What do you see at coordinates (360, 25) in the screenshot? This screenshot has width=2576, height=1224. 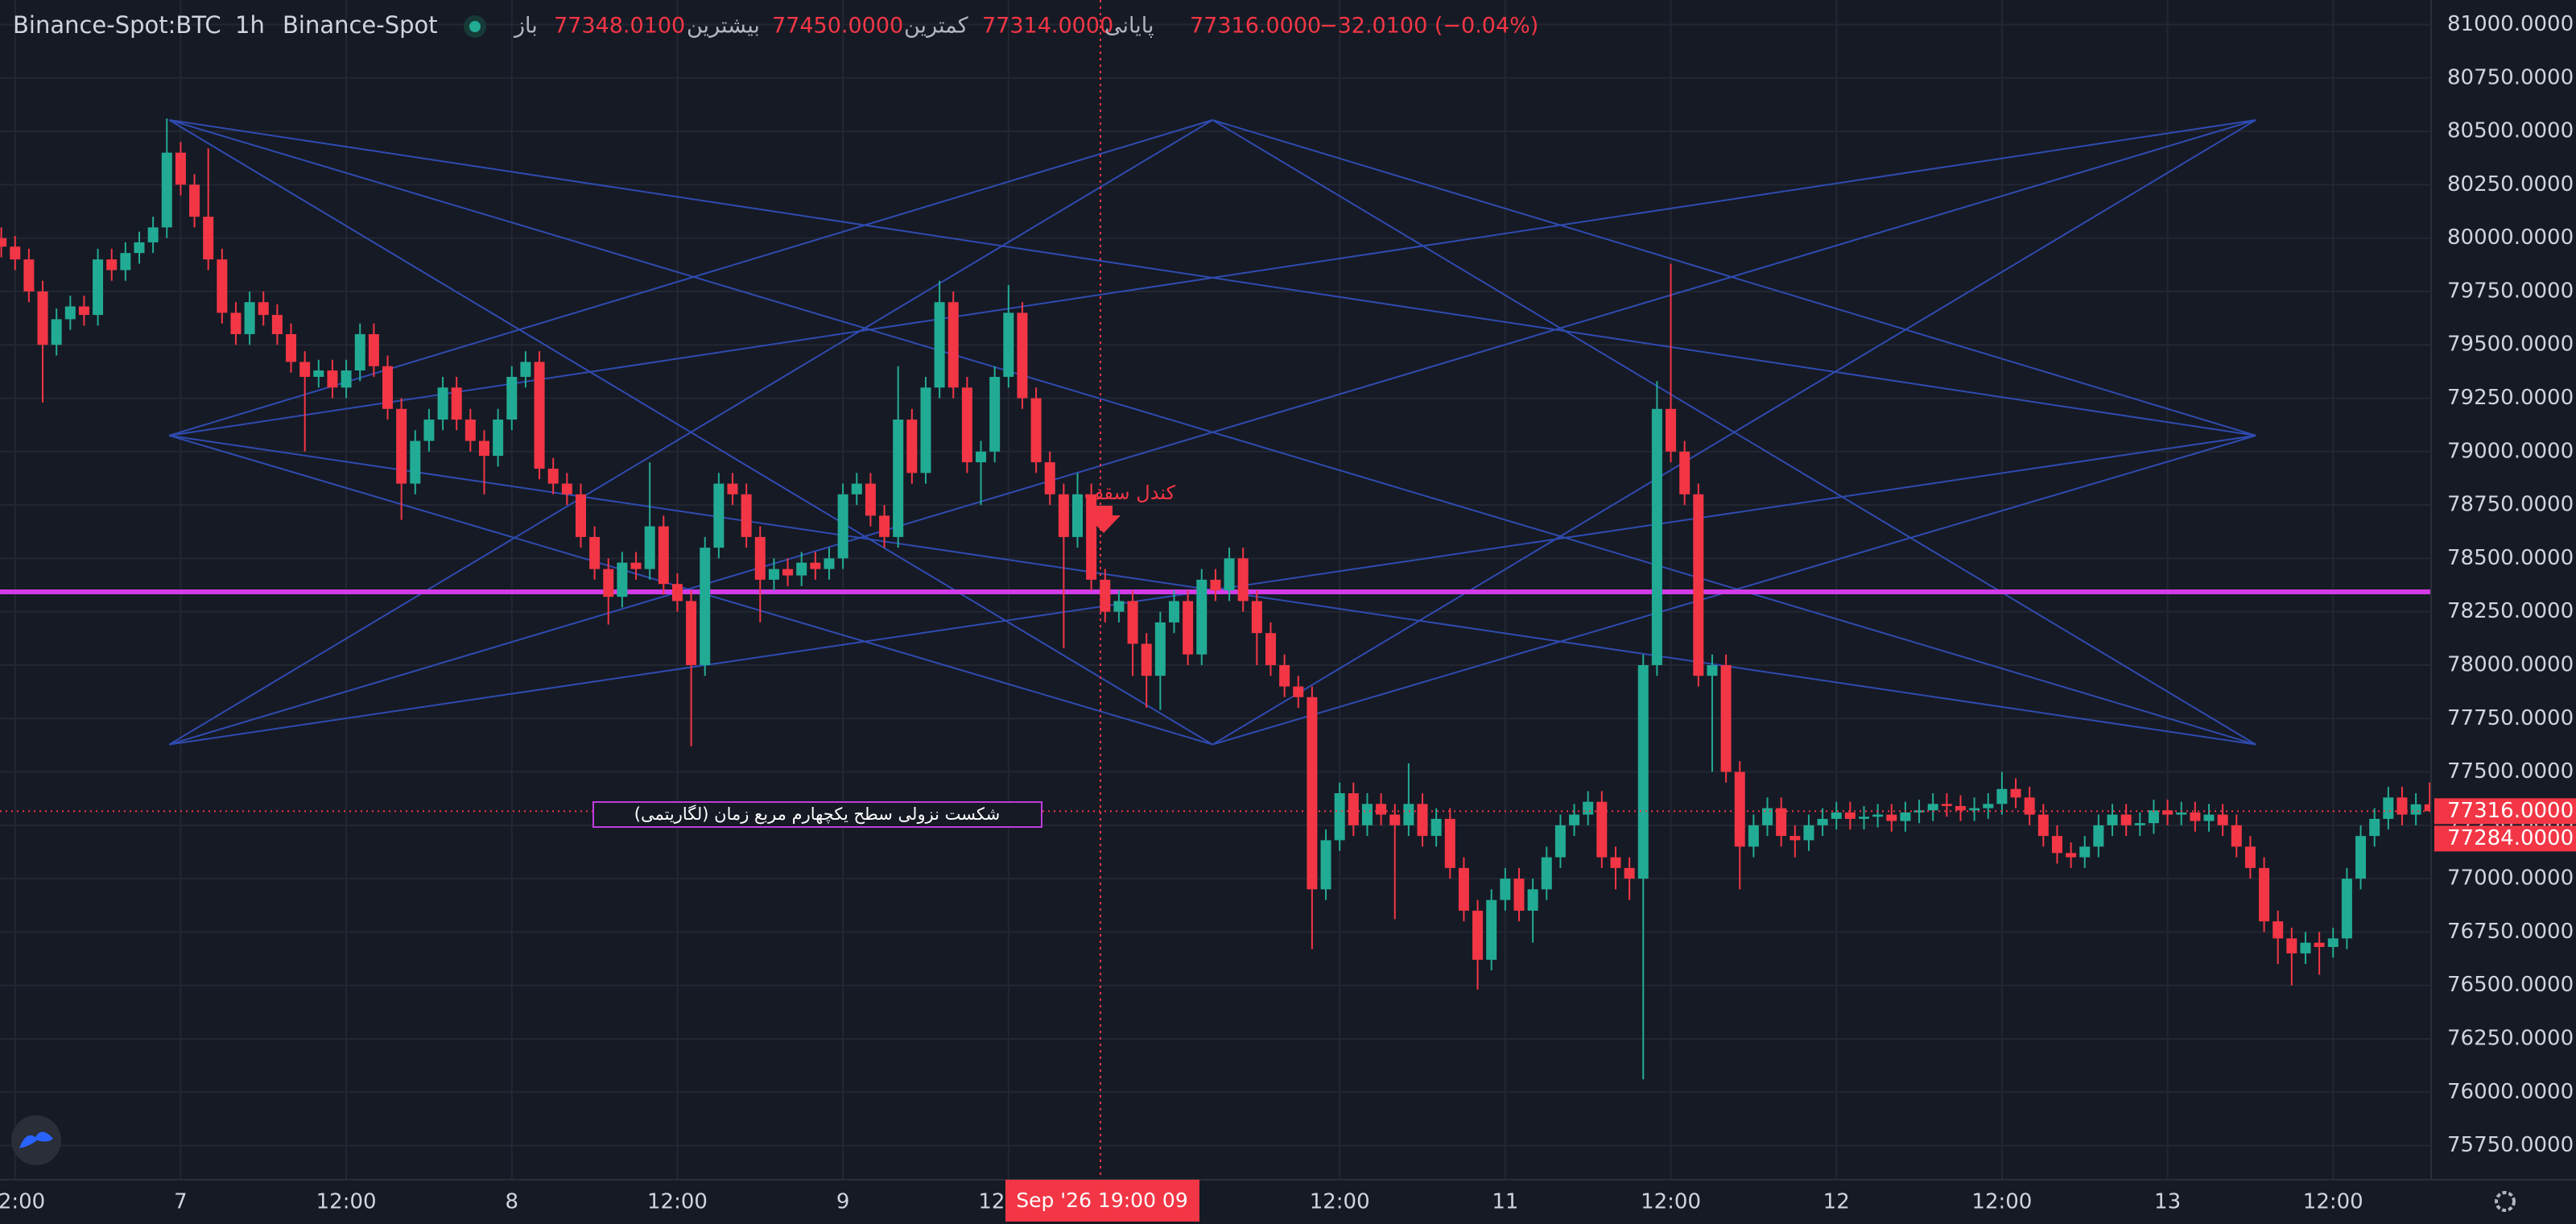 I see `exchange: Binance-Spot` at bounding box center [360, 25].